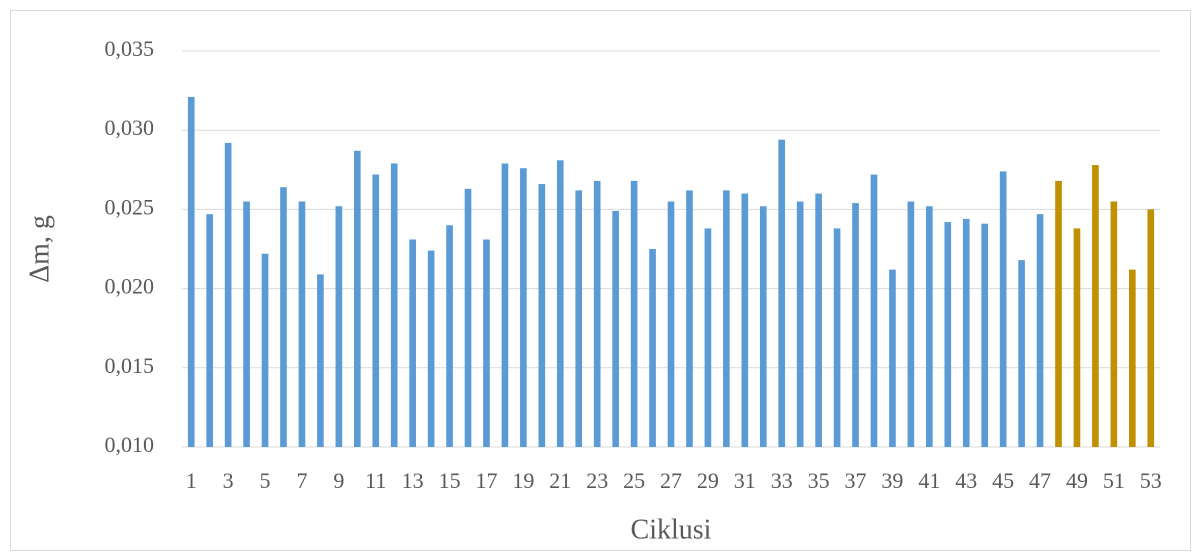 Image resolution: width=1202 pixels, height=554 pixels. I want to click on x-tick-label: 31, so click(745, 480).